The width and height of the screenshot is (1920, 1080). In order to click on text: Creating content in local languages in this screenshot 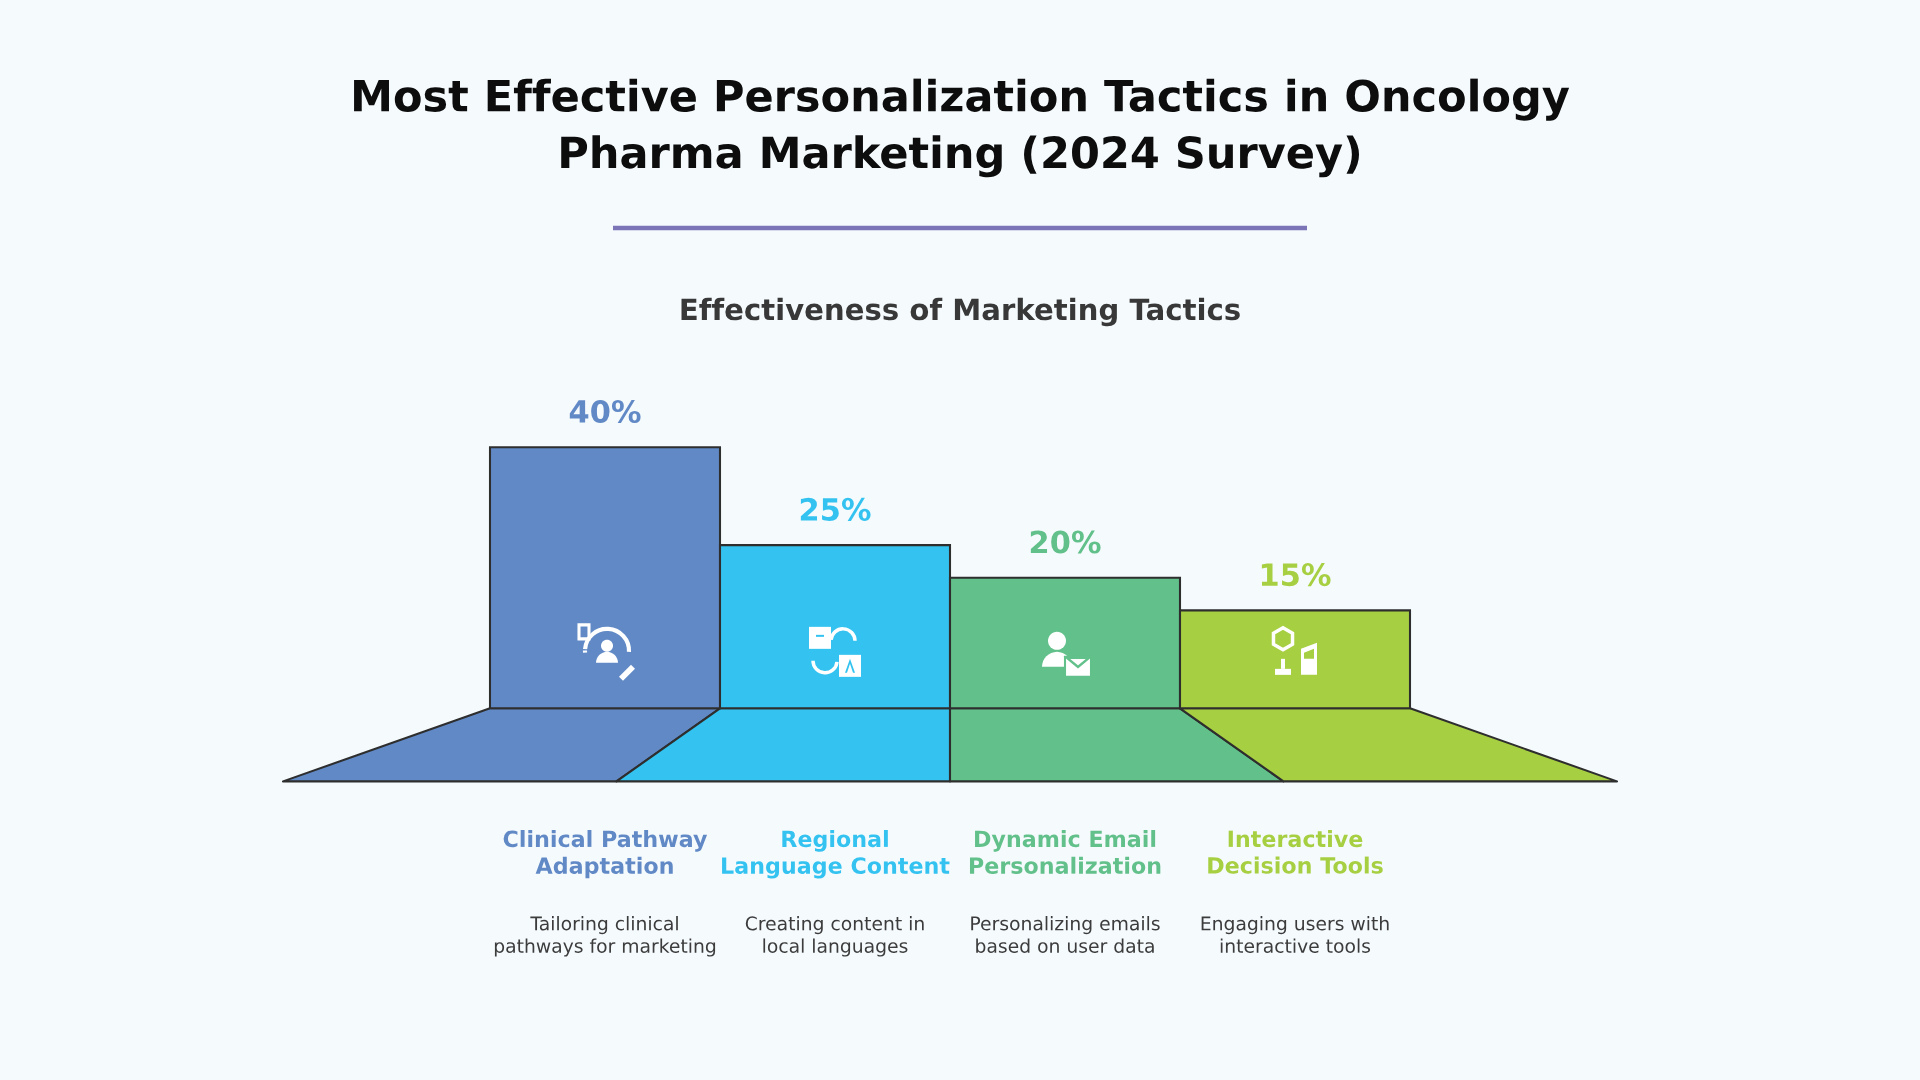, I will do `click(834, 936)`.